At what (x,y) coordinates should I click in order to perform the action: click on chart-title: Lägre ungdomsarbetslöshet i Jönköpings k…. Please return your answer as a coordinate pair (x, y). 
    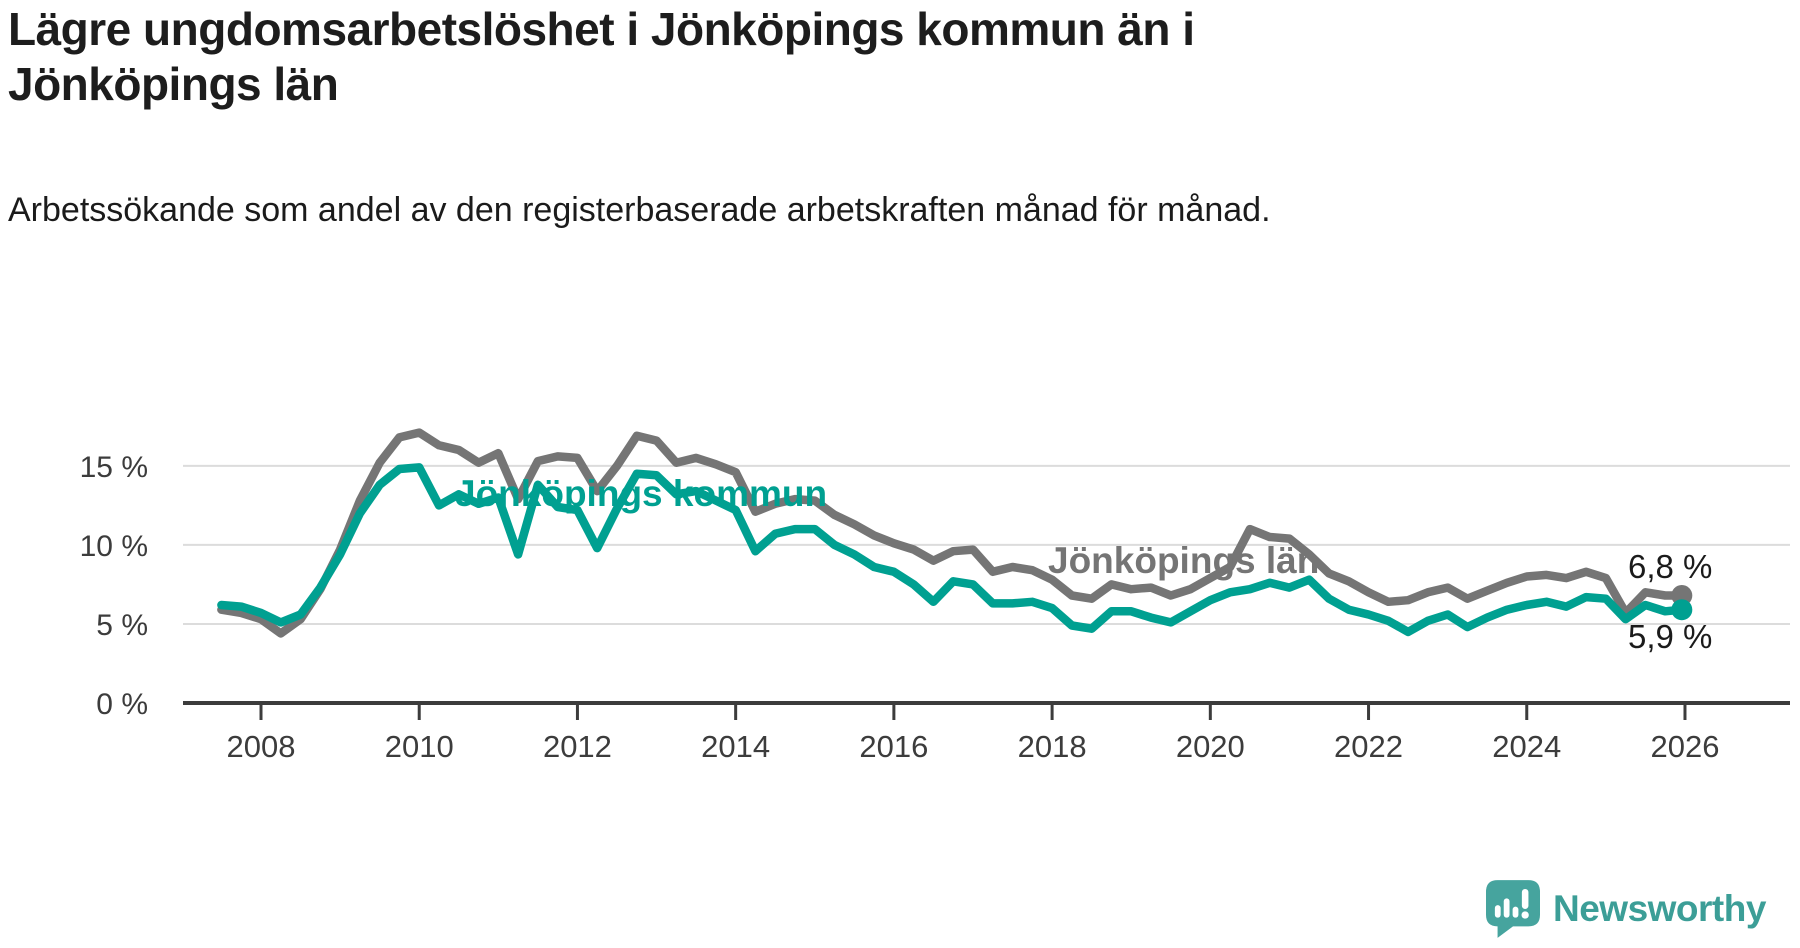
    Looking at the image, I should click on (601, 57).